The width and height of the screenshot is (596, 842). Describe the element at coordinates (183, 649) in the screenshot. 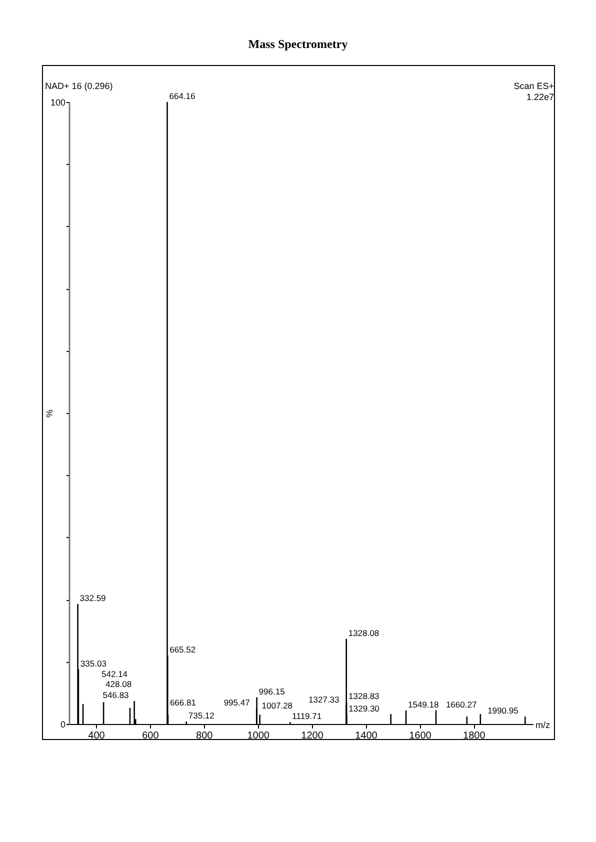

I see `annotation: 665.52` at that location.